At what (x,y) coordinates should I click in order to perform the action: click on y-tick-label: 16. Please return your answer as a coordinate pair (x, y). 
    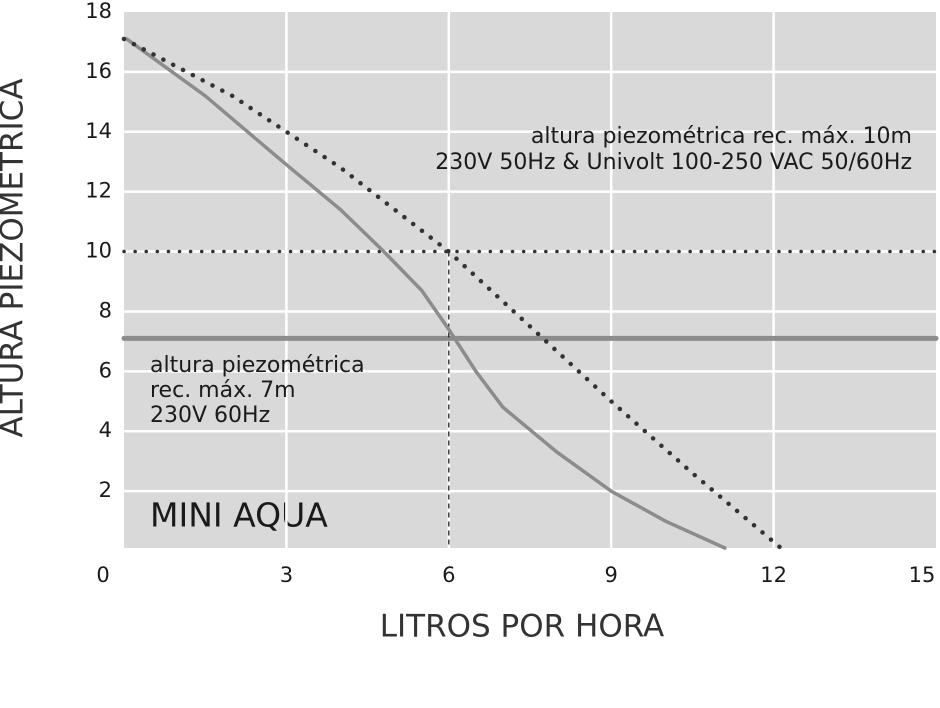
    Looking at the image, I should click on (98, 71).